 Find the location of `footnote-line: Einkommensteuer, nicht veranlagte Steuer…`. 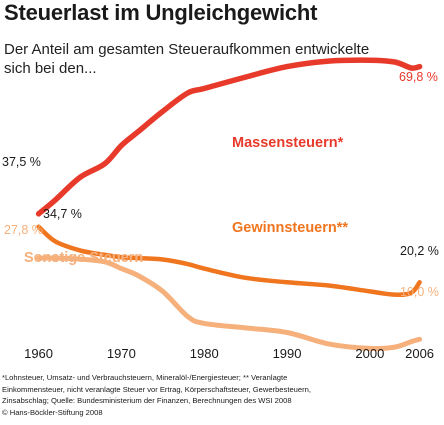

footnote-line: Einkommensteuer, nicht veranlagte Steuer… is located at coordinates (156, 389).